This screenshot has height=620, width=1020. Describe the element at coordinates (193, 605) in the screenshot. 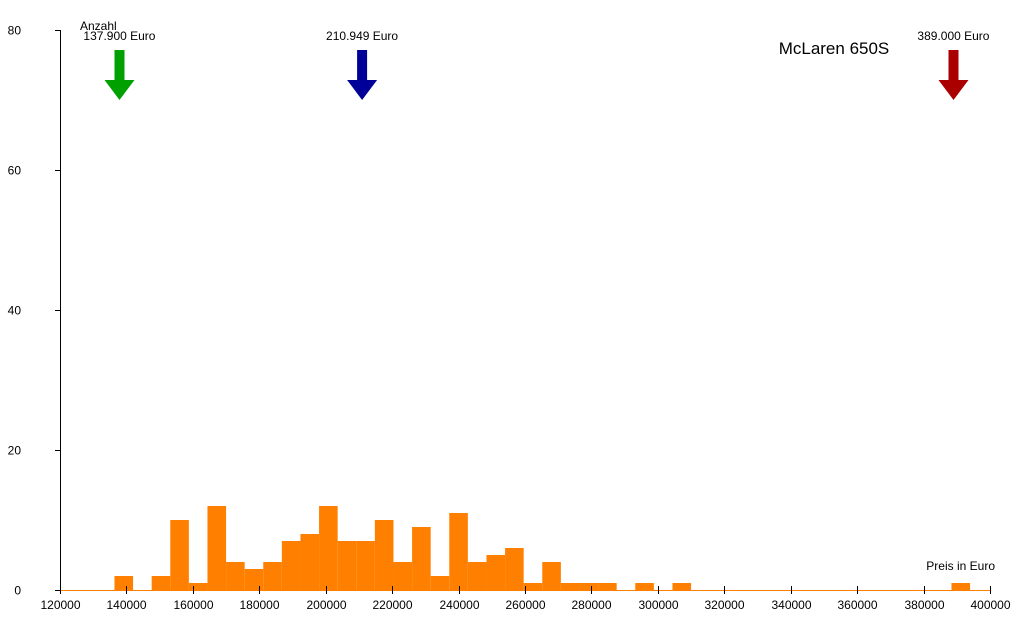

I see `x-tick-label: 160000` at that location.